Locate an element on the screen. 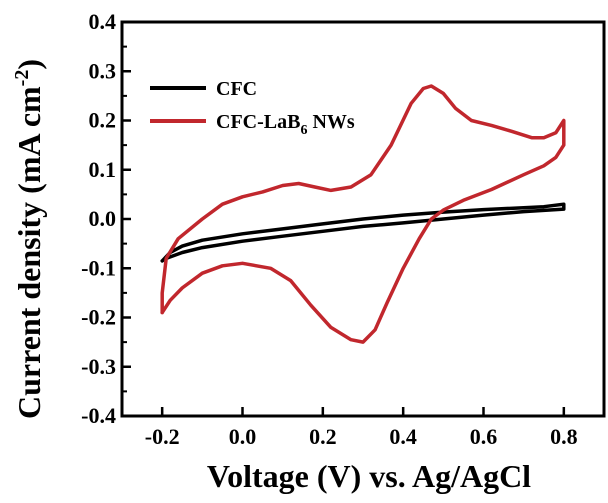 The image size is (608, 503). y-tick-label: 0.4 is located at coordinates (103, 21).